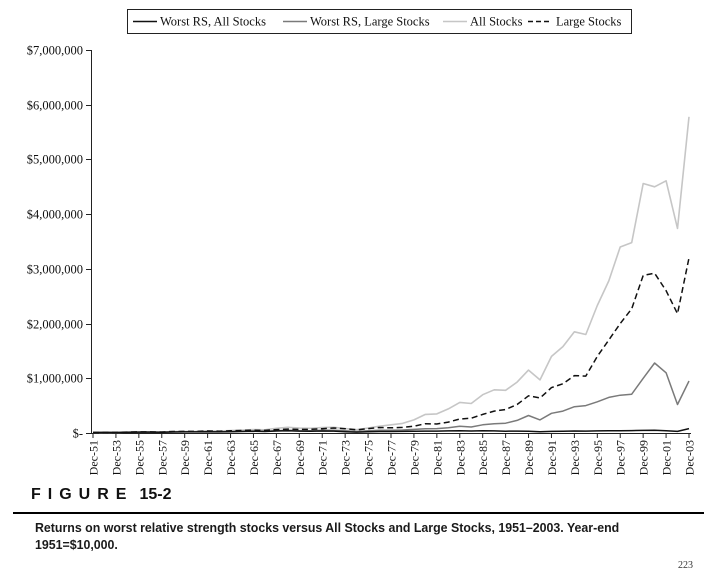  Describe the element at coordinates (414, 457) in the screenshot. I see `x-tick-label: Dec-79` at that location.